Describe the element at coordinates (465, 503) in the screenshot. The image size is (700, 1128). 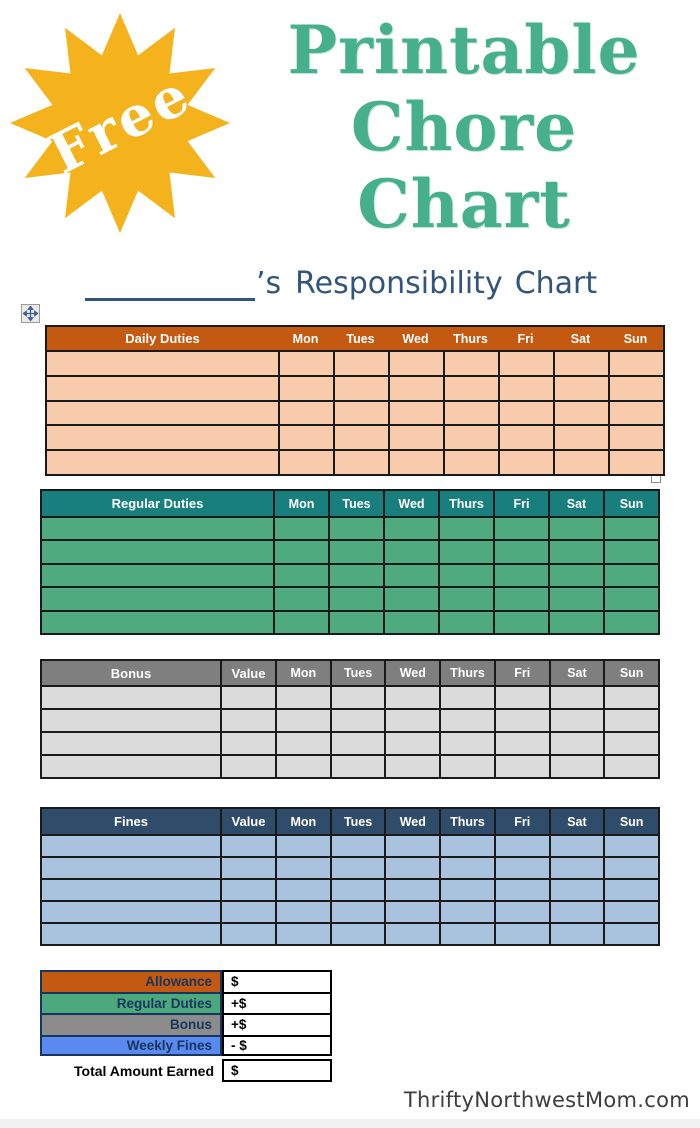
I see `day-header-cell: Thurs` at that location.